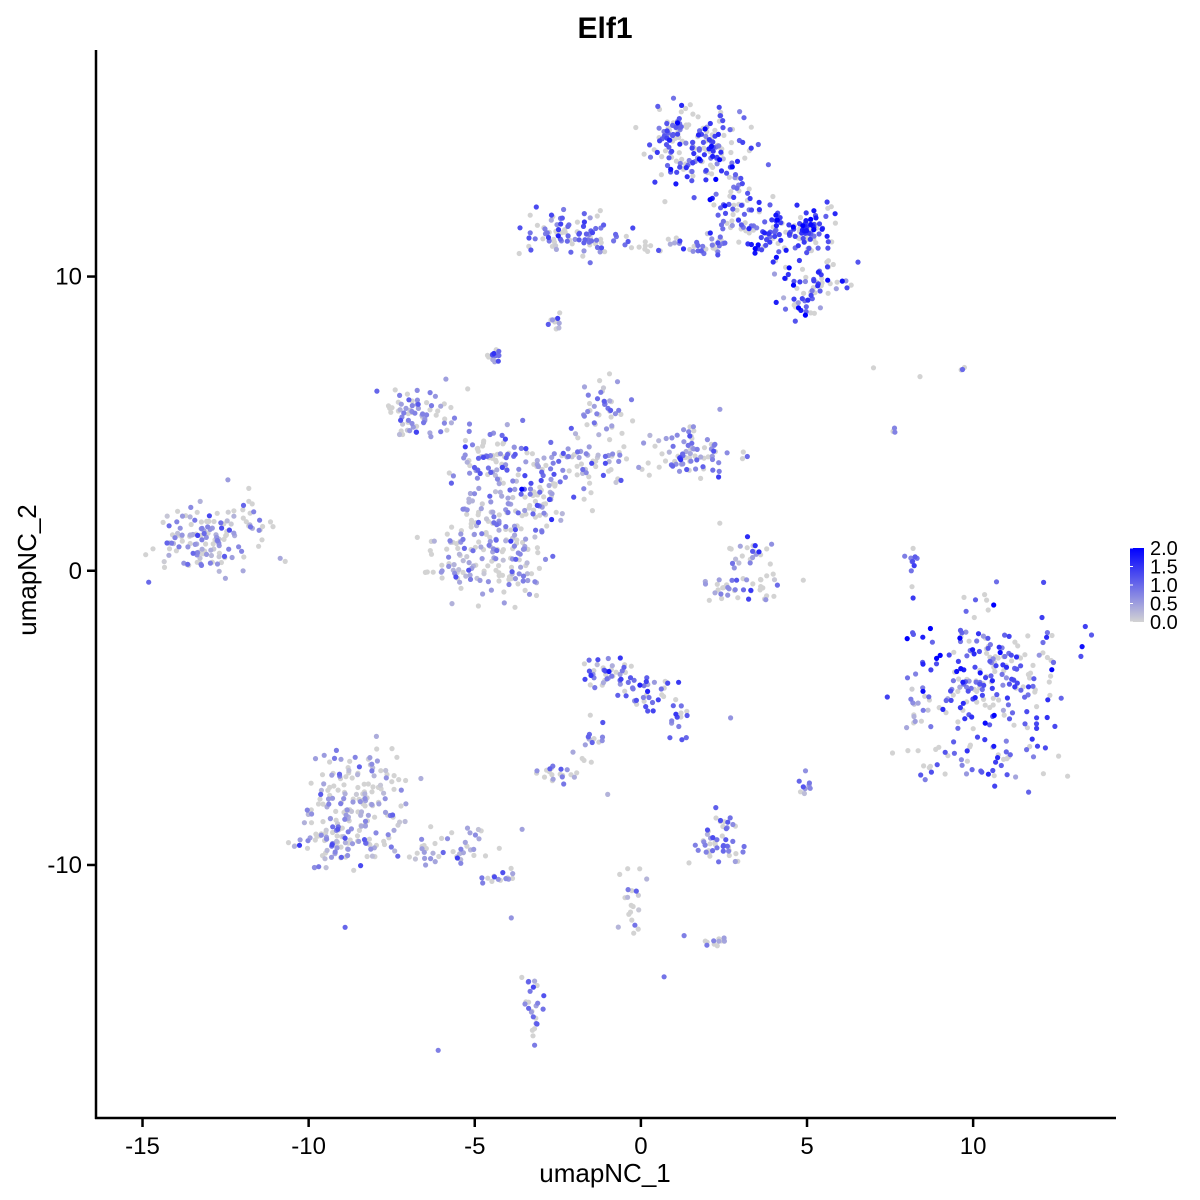 The height and width of the screenshot is (1200, 1200). Describe the element at coordinates (1164, 549) in the screenshot. I see `colorbar-label: 2.0` at that location.